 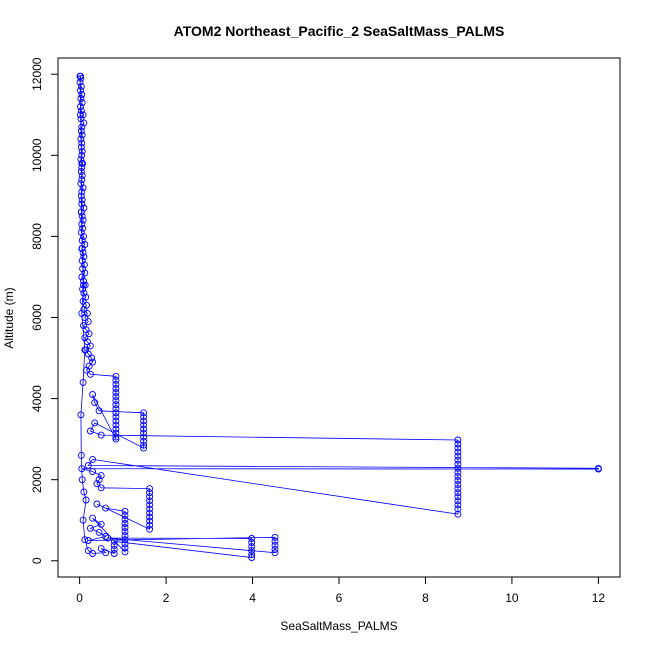 What do you see at coordinates (37, 398) in the screenshot?
I see `y-tick-label: 4000` at bounding box center [37, 398].